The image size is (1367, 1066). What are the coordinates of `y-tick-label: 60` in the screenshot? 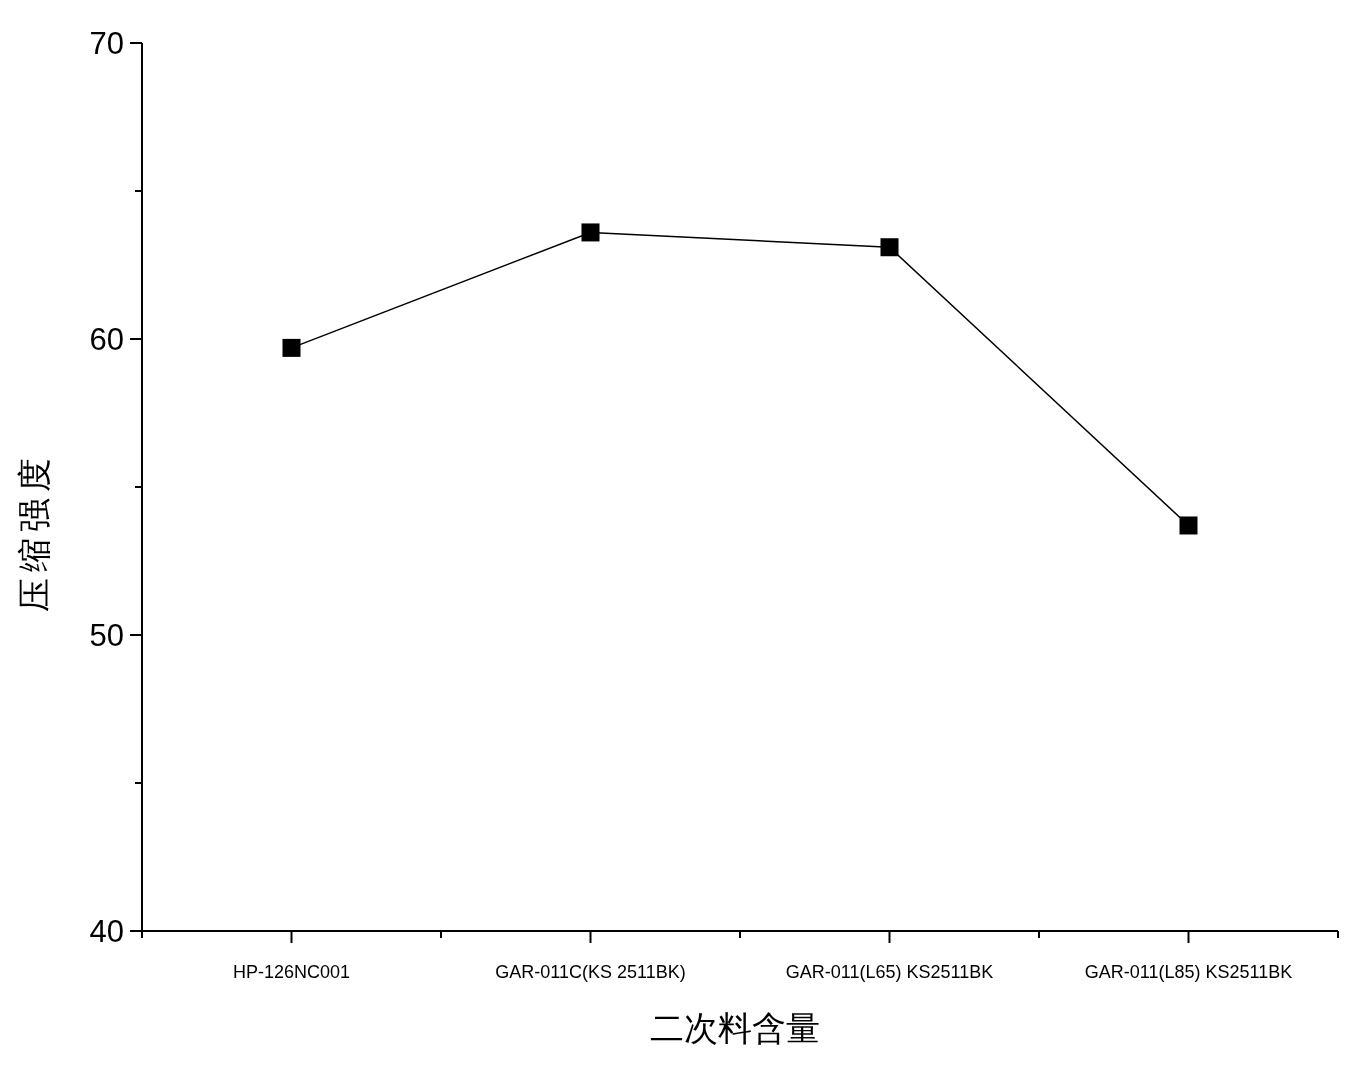 It's located at (106, 339).